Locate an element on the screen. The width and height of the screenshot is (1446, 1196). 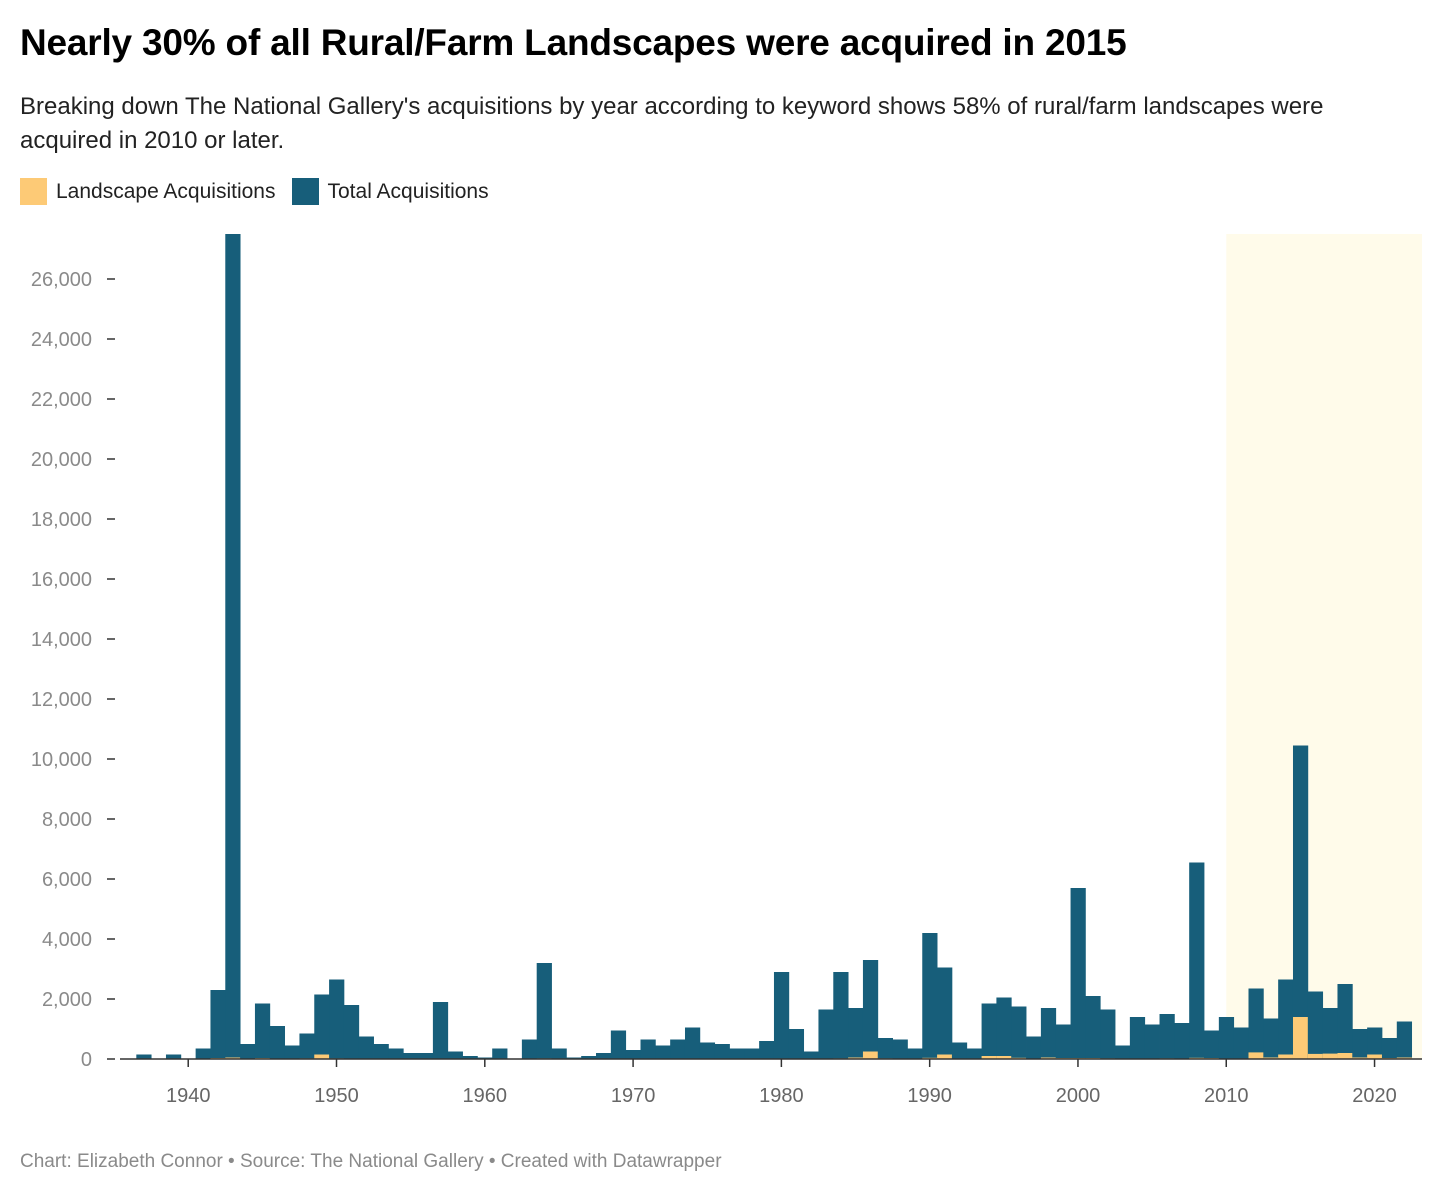
bar-total-1999 is located at coordinates (1063, 1041).